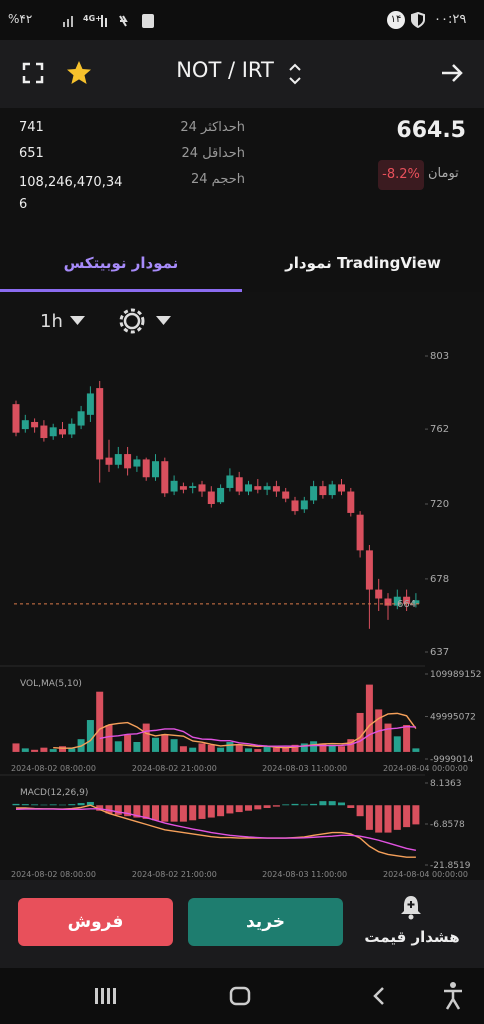 The image size is (484, 1024). What do you see at coordinates (92, 18) in the screenshot?
I see `network: 4G+` at bounding box center [92, 18].